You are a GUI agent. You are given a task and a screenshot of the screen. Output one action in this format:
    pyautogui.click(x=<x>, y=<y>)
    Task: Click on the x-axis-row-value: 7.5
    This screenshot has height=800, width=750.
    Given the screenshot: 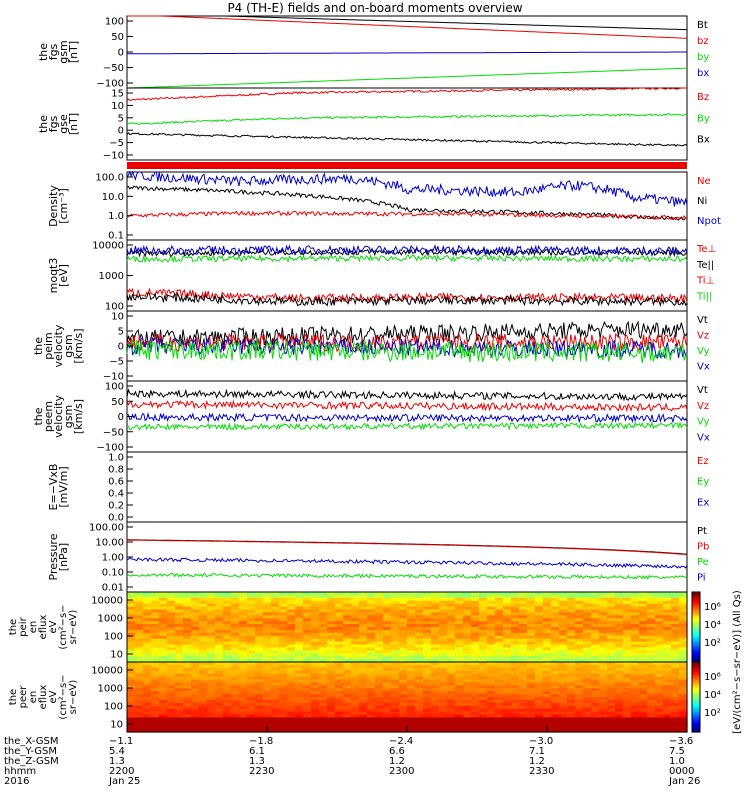 What is the action you would take?
    pyautogui.click(x=677, y=751)
    